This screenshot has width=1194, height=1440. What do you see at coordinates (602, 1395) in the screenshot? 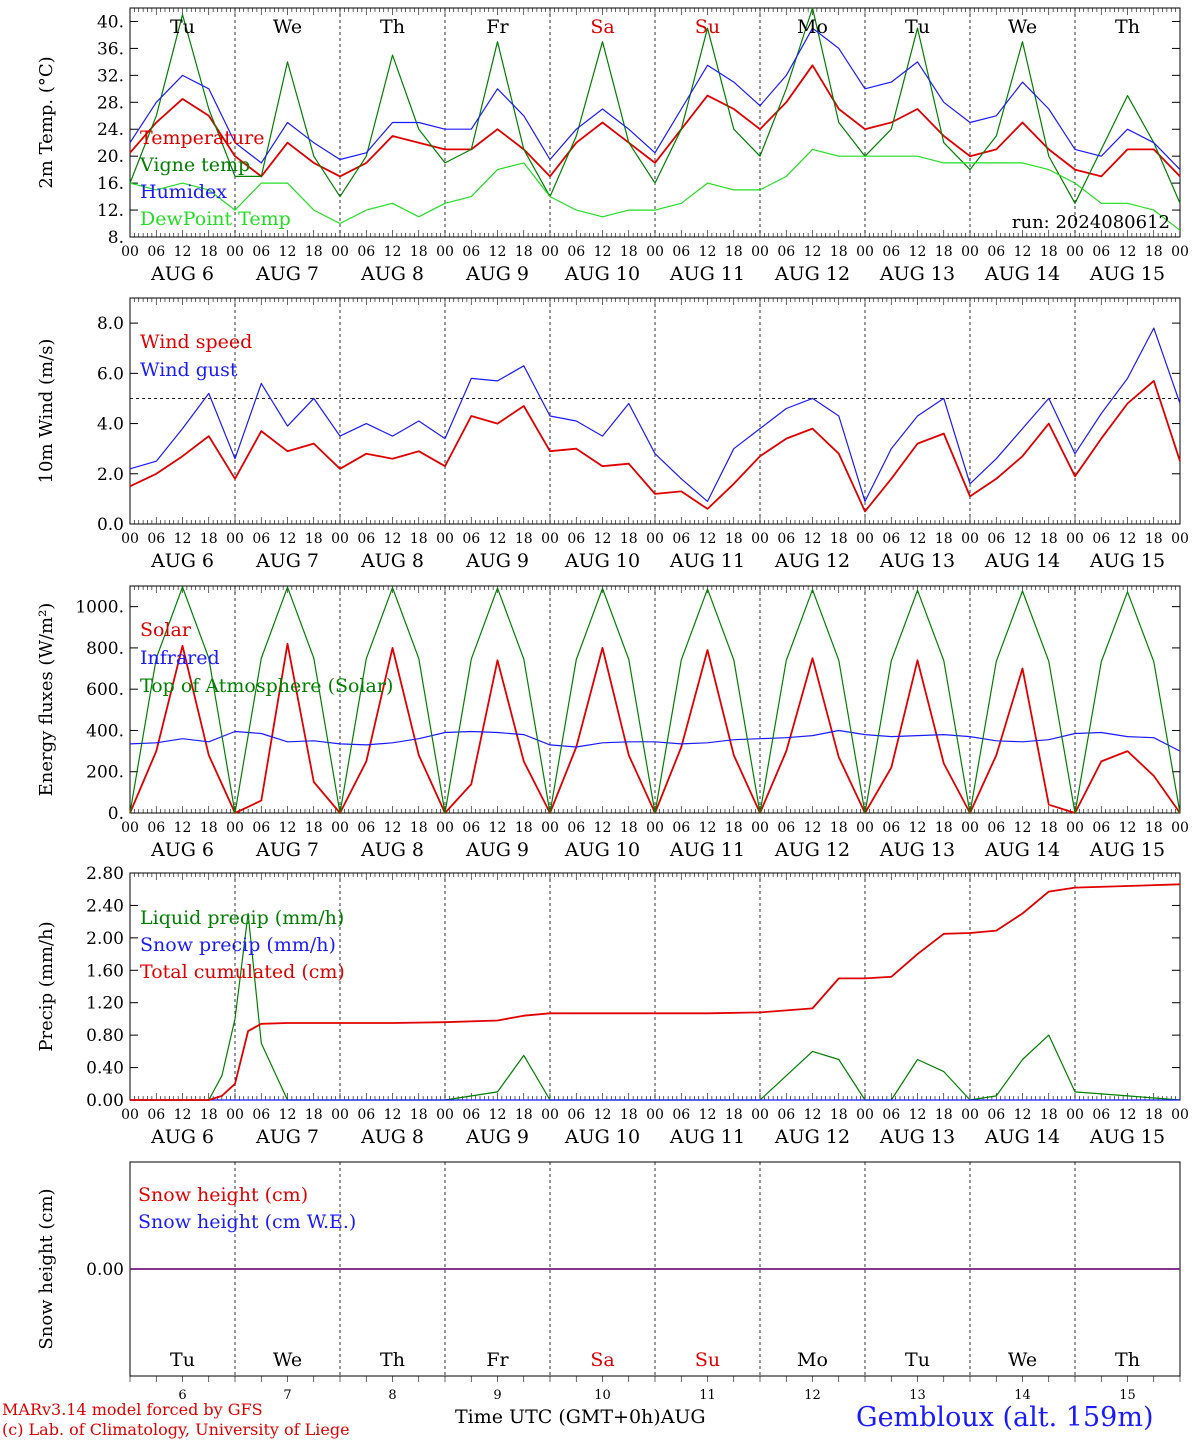
I see `day-number-label: 10` at bounding box center [602, 1395].